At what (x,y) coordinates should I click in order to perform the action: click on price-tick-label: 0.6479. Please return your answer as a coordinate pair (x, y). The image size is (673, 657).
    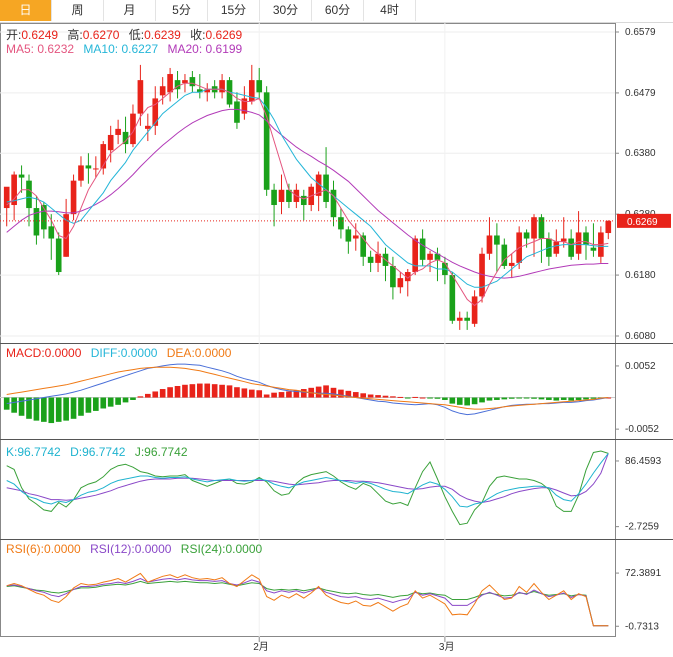
    Looking at the image, I should click on (640, 93).